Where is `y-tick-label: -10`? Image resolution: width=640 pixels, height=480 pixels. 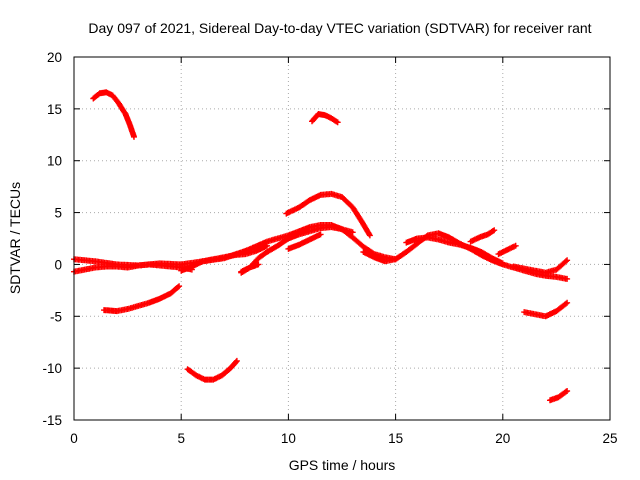 y-tick-label: -10 is located at coordinates (52, 368).